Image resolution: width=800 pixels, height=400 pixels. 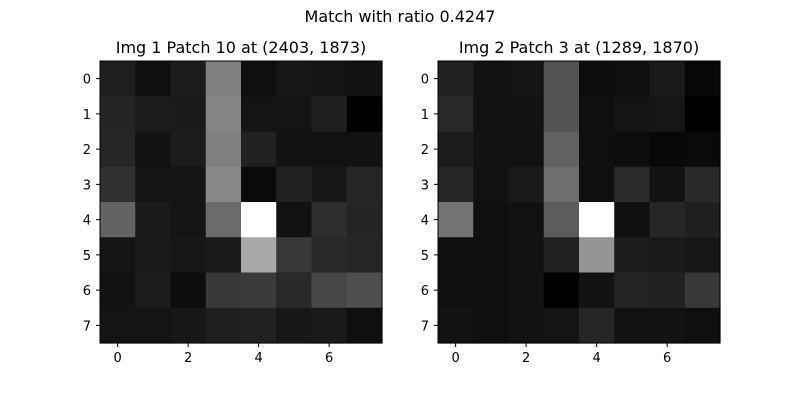 What do you see at coordinates (330, 79) in the screenshot?
I see `left-patch-cell-r0-c6` at bounding box center [330, 79].